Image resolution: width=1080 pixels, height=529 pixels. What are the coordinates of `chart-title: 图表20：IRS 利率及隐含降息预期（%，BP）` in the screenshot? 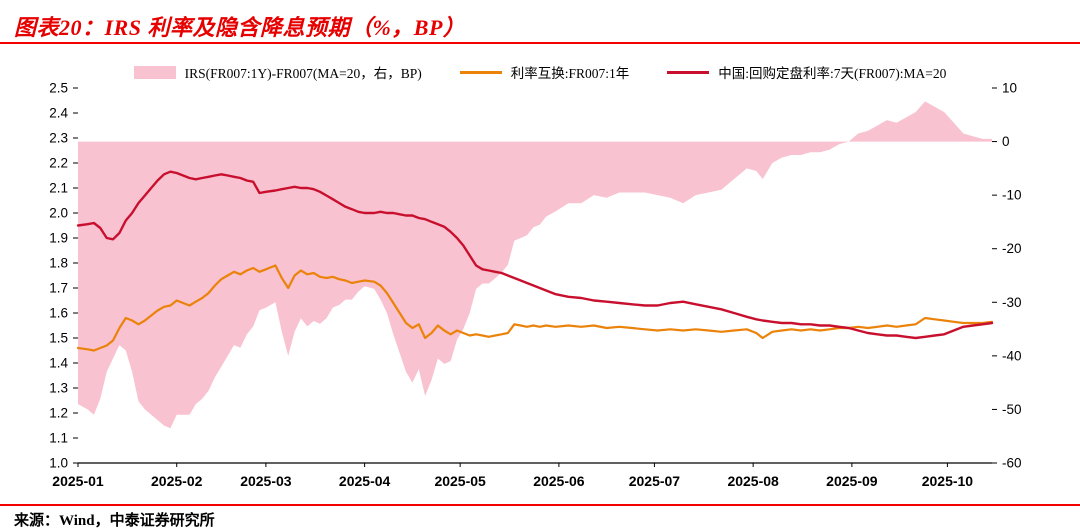 It's located at (240, 27).